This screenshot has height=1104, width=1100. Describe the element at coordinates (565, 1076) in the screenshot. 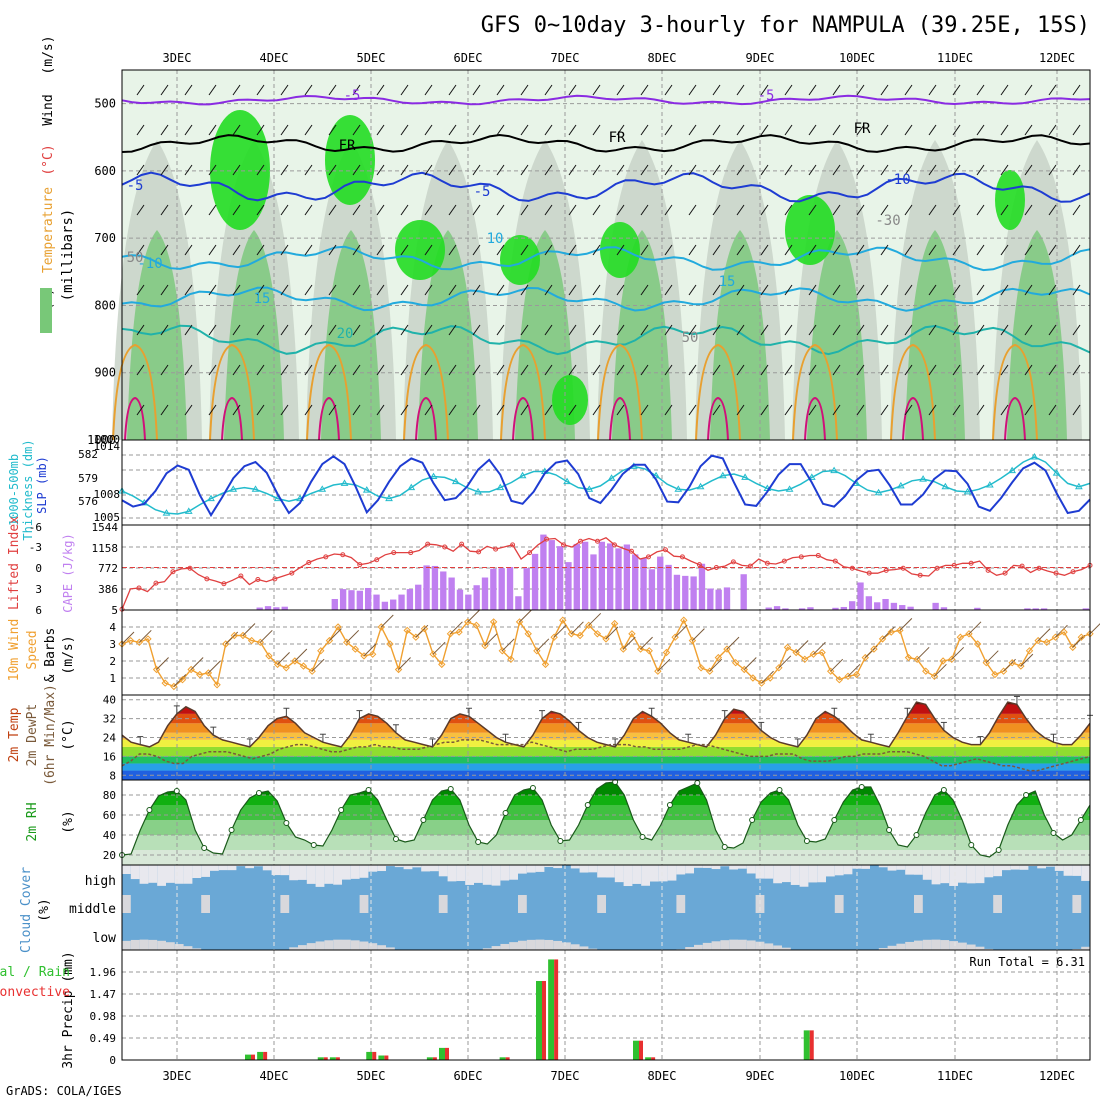

I see `date-label-bottom: 7DEC` at that location.